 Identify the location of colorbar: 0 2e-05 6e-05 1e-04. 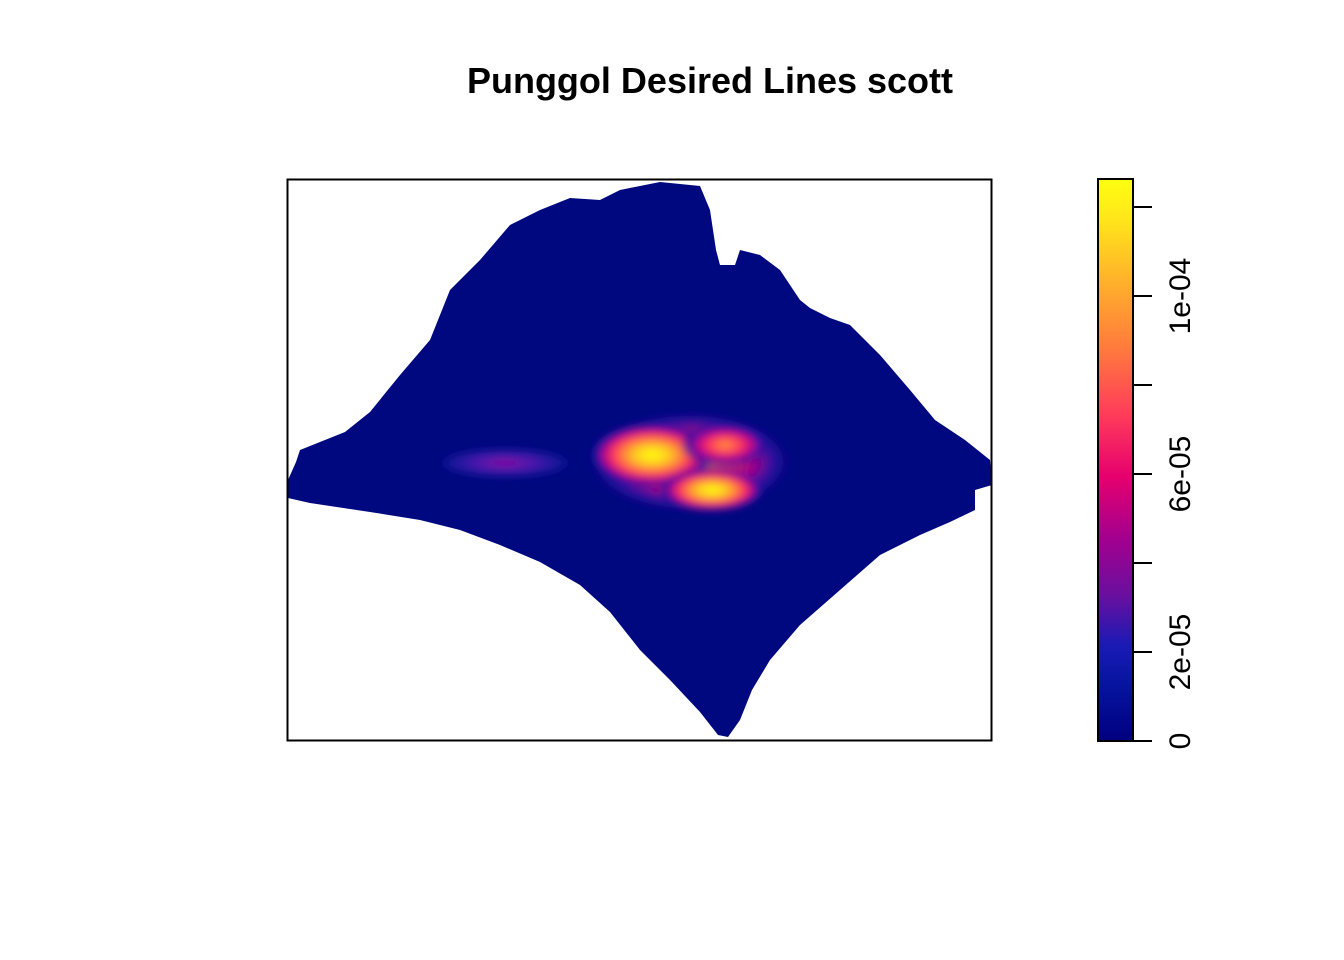
(1147, 464).